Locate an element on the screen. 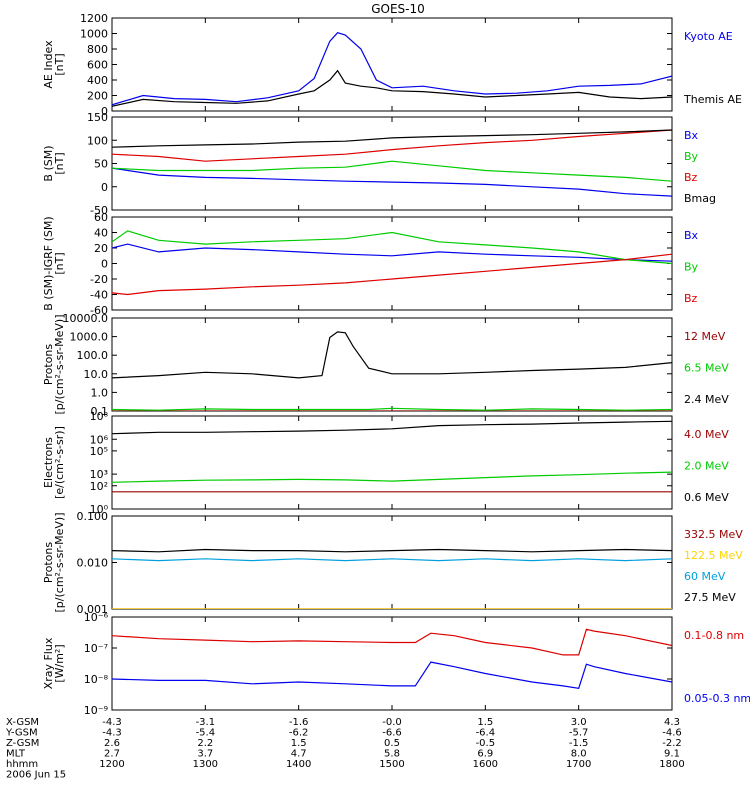 The height and width of the screenshot is (800, 750). ephemeris-value: -5.7 is located at coordinates (579, 733).